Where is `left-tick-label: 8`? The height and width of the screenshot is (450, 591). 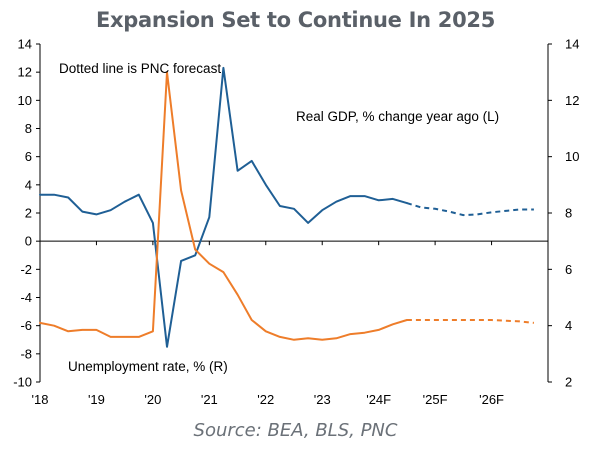
left-tick-label: 8 is located at coordinates (28, 128).